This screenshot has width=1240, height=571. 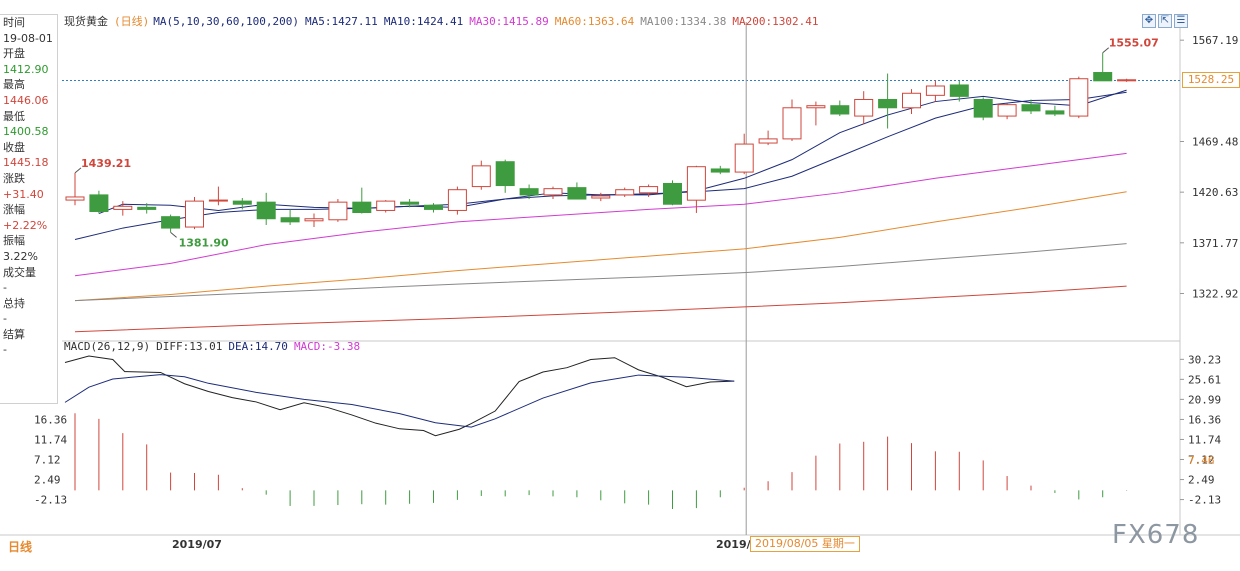 I want to click on info-panel-row: 时间, so click(x=14, y=22).